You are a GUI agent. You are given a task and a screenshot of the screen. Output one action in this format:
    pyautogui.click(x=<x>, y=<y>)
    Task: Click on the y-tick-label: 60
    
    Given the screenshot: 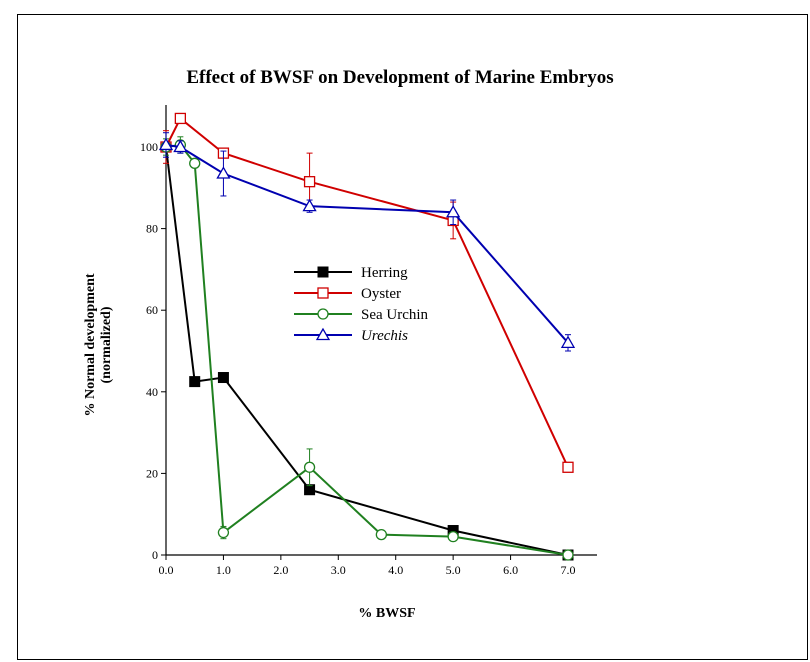 What is the action you would take?
    pyautogui.click(x=152, y=310)
    